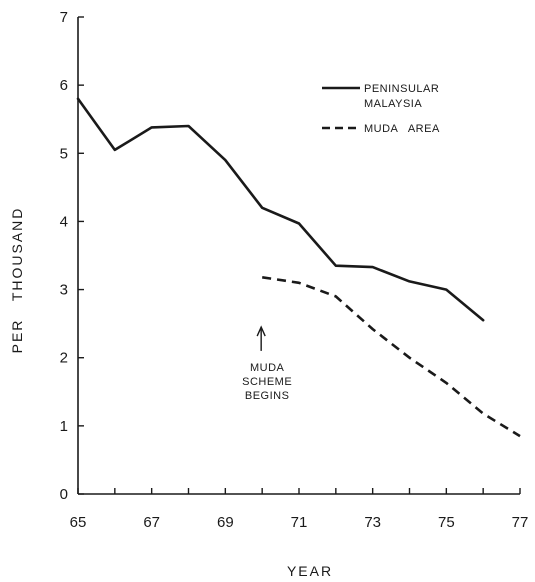  Describe the element at coordinates (267, 368) in the screenshot. I see `annotation-label: MUDA` at that location.